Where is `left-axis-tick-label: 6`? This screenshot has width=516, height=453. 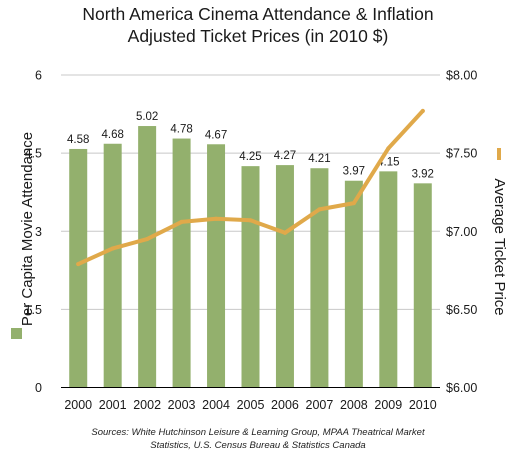 left-axis-tick-label: 6 is located at coordinates (38, 76).